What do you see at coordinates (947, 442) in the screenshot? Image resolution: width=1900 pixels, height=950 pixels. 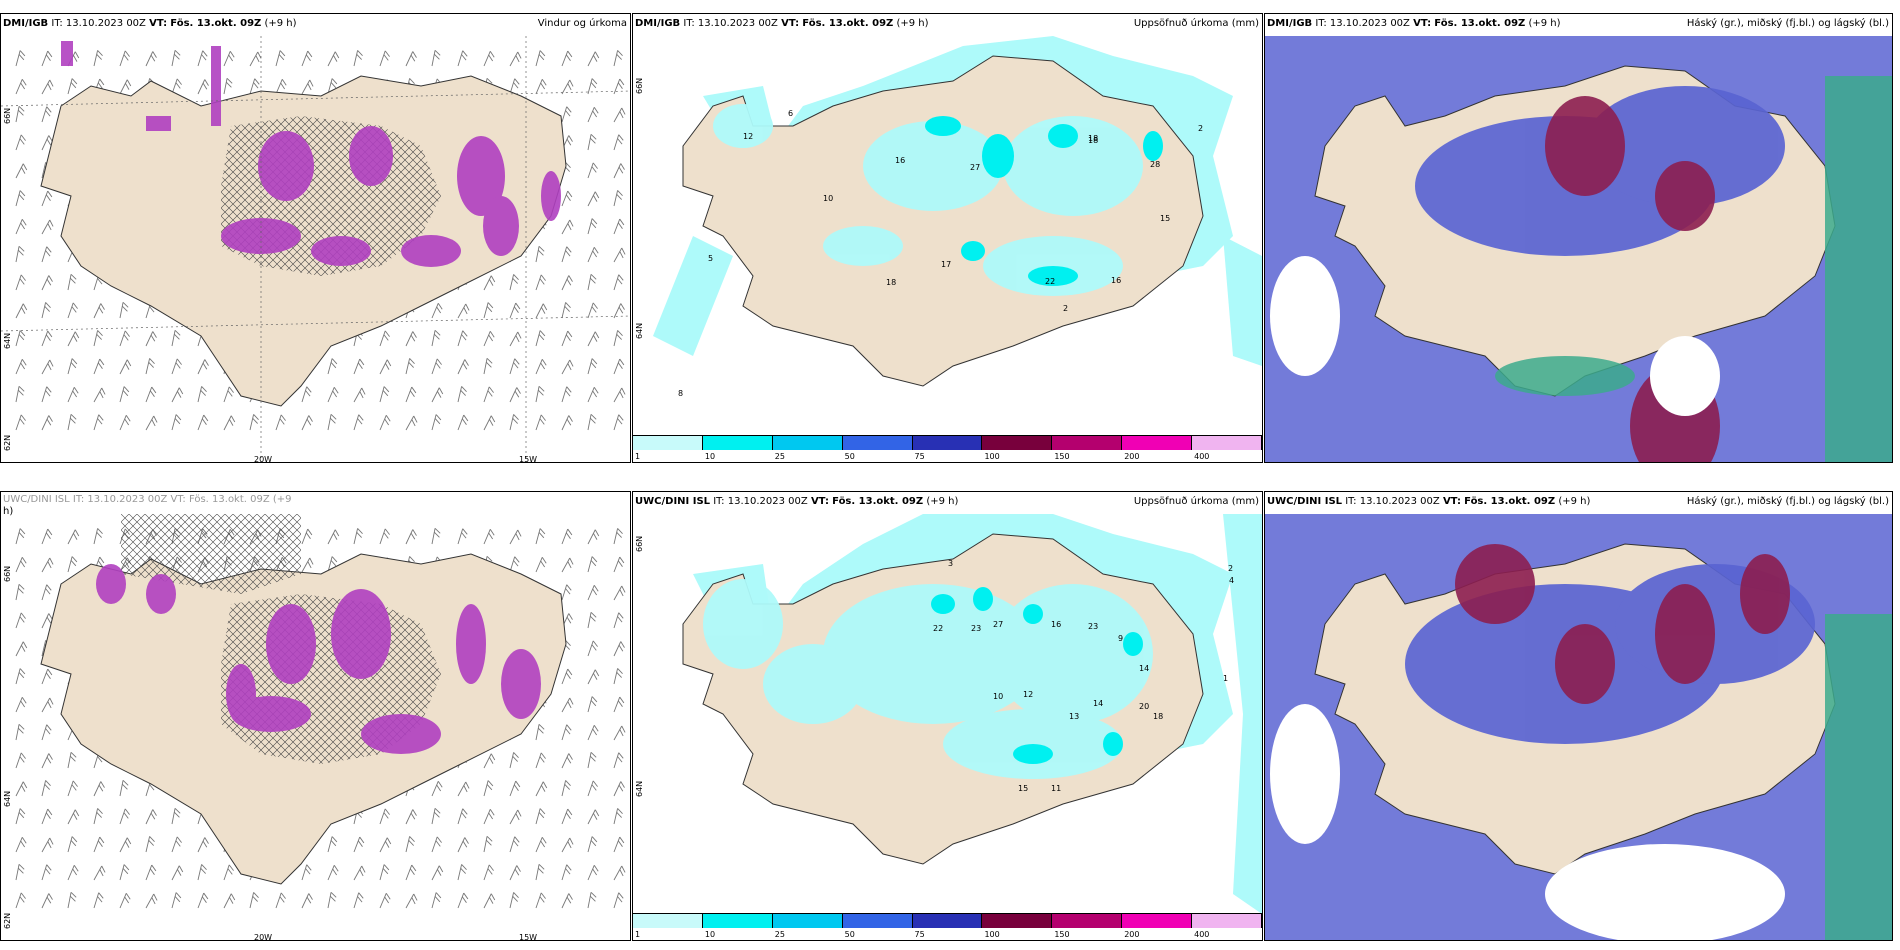 I see `colorbar` at bounding box center [947, 442].